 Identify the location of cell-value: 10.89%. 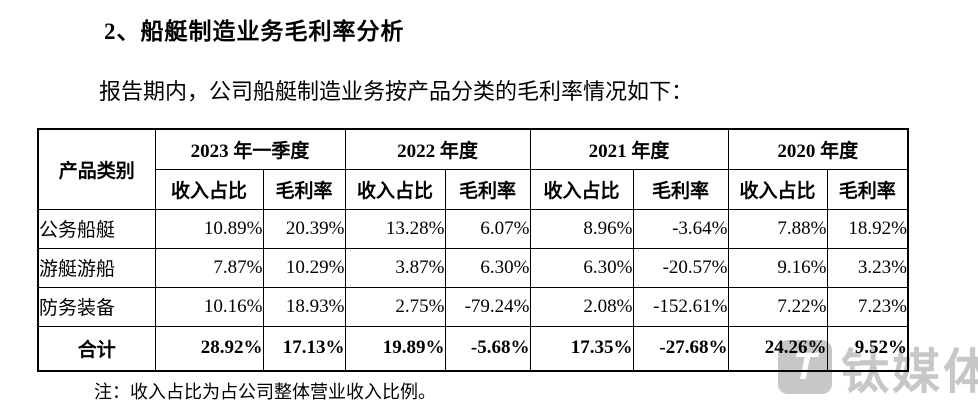
(209, 228).